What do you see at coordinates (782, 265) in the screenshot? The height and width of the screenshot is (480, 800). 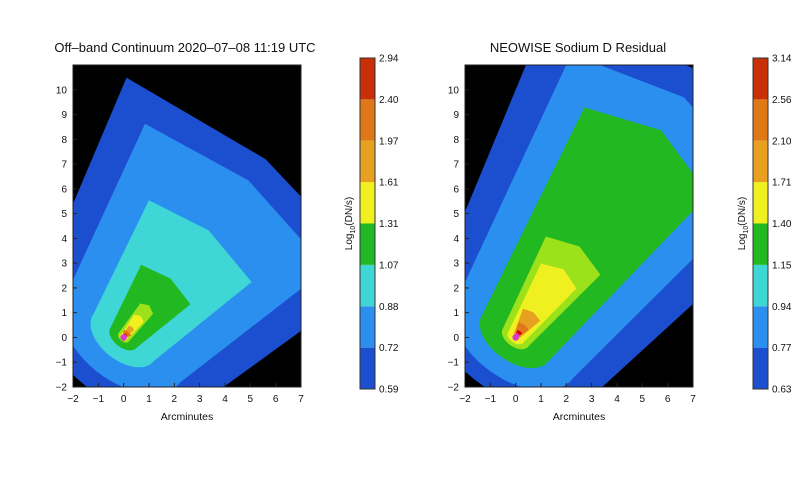 I see `colorbar-tick-label: 1.15` at bounding box center [782, 265].